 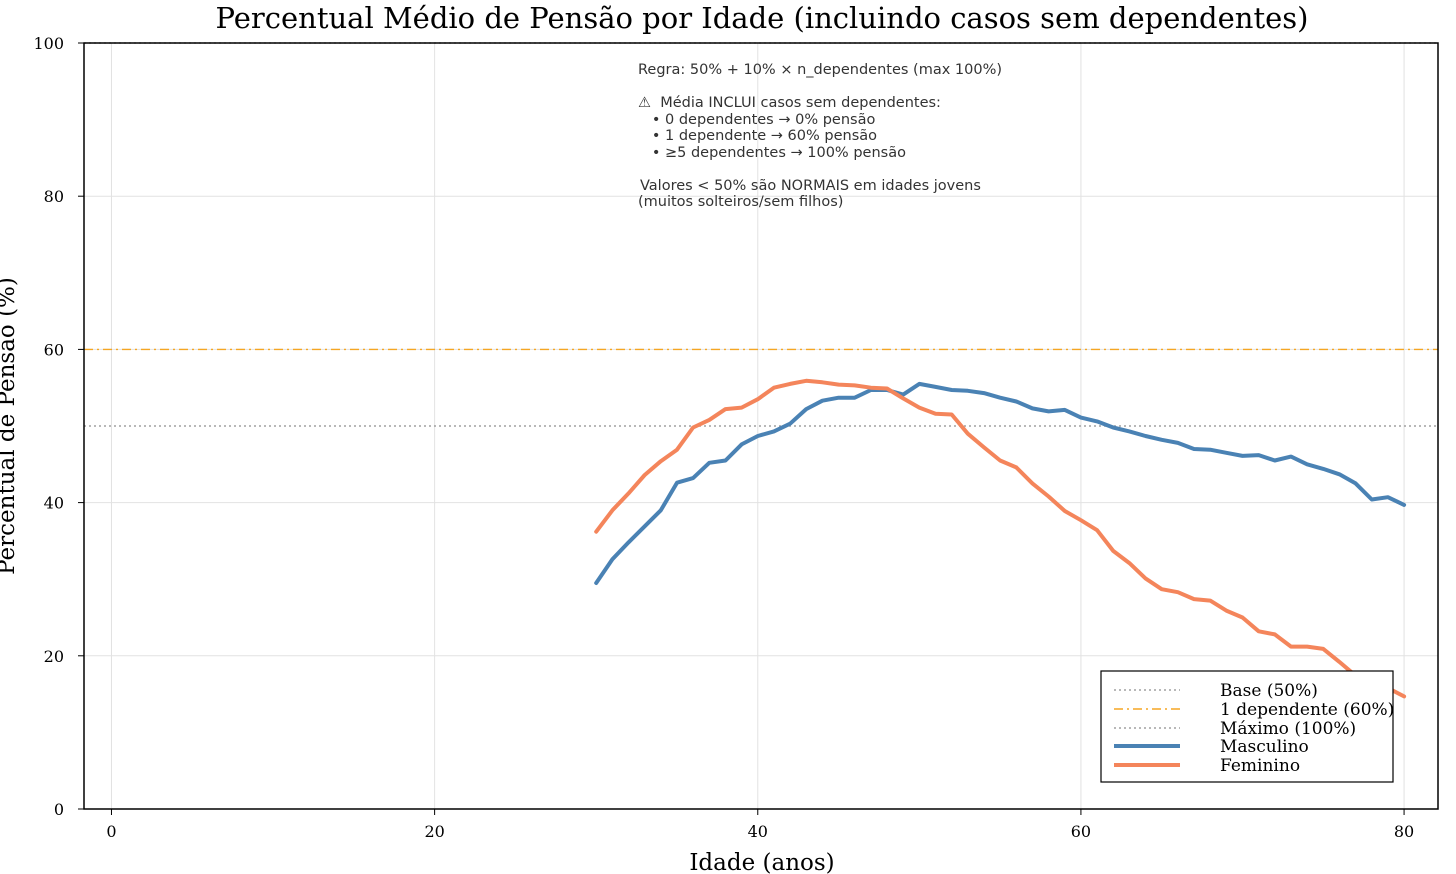 What do you see at coordinates (1269, 691) in the screenshot?
I see `legend-label-base: Base (50%)` at bounding box center [1269, 691].